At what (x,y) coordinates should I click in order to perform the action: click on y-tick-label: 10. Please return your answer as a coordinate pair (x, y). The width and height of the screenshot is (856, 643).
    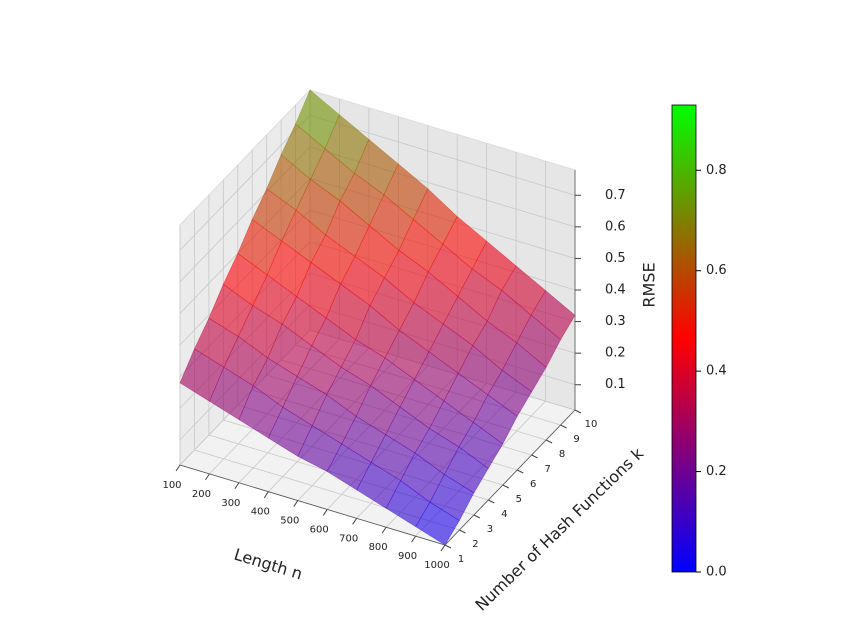
    Looking at the image, I should click on (591, 424).